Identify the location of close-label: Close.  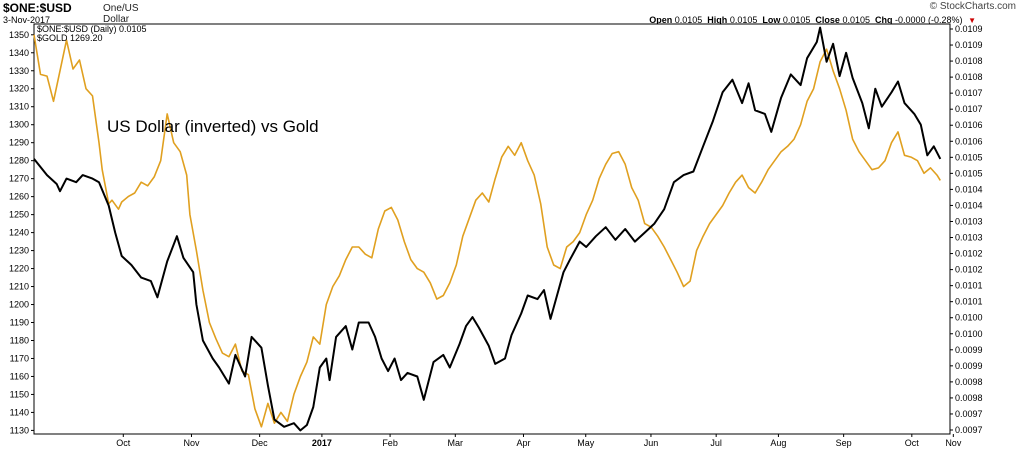
(827, 20).